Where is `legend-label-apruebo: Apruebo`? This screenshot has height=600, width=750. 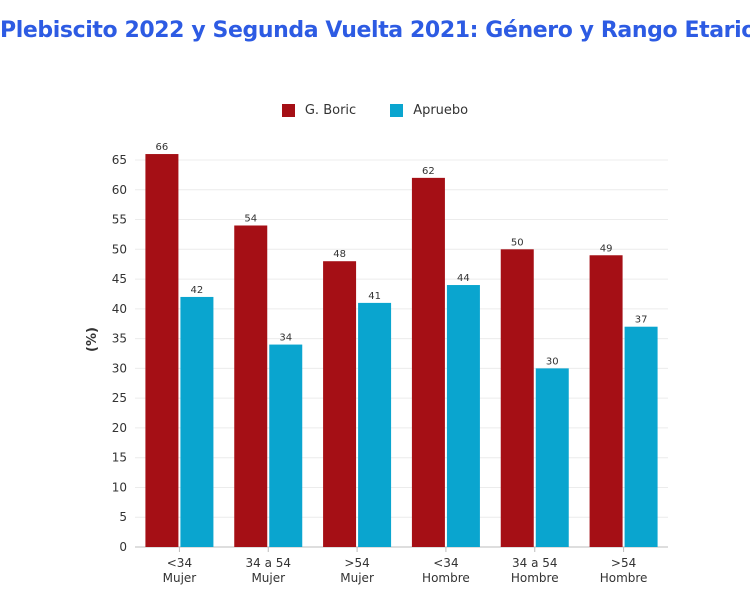 legend-label-apruebo: Apruebo is located at coordinates (441, 110).